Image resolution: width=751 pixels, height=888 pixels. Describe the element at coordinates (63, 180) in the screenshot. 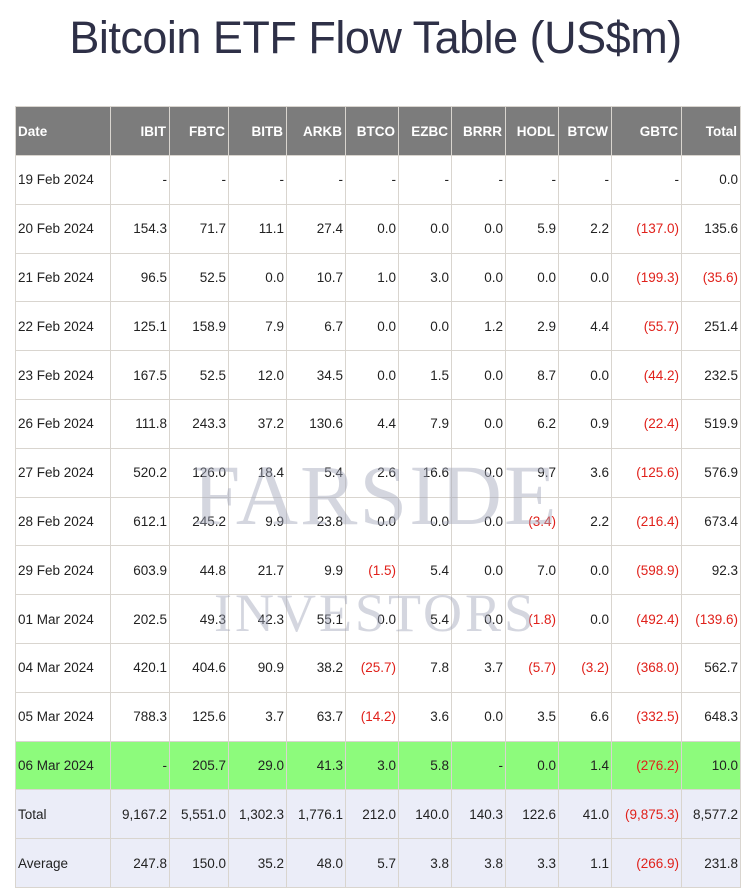

I see `row-label-cell: 19 Feb 2024` at that location.